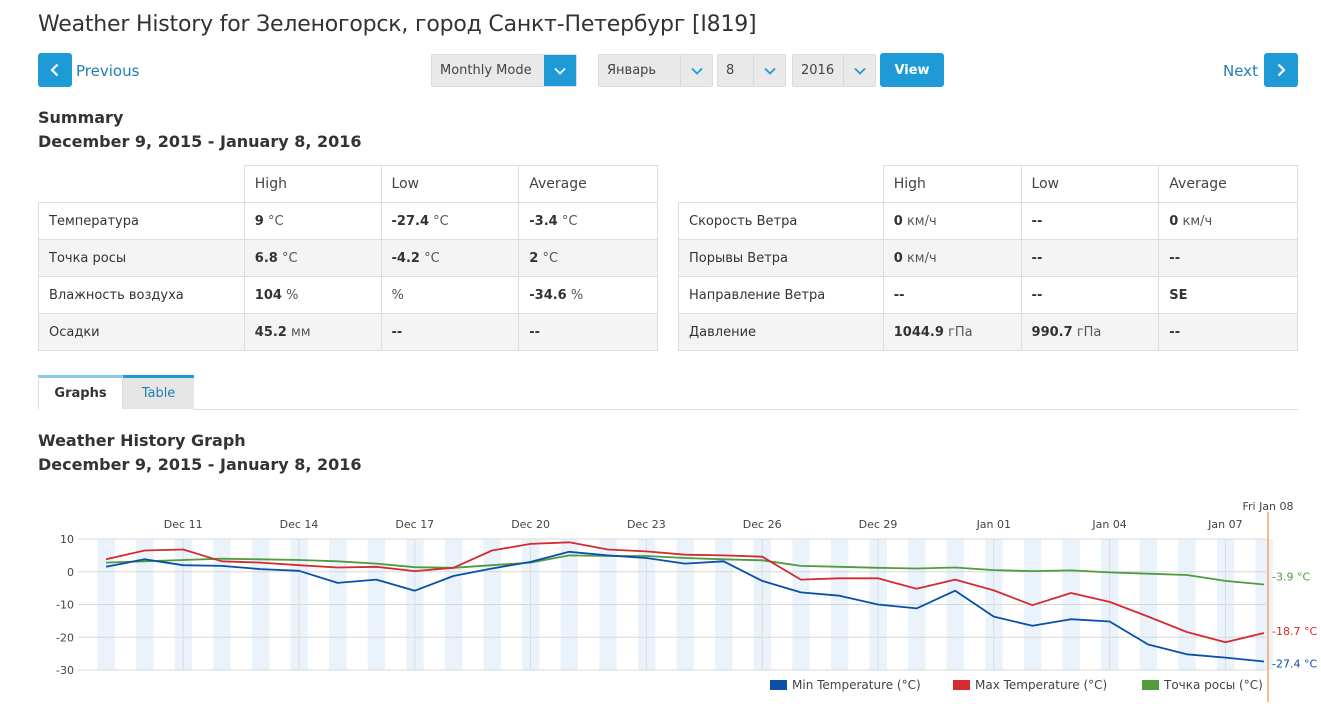 This screenshot has width=1321, height=704. I want to click on column-header: Average, so click(1228, 184).